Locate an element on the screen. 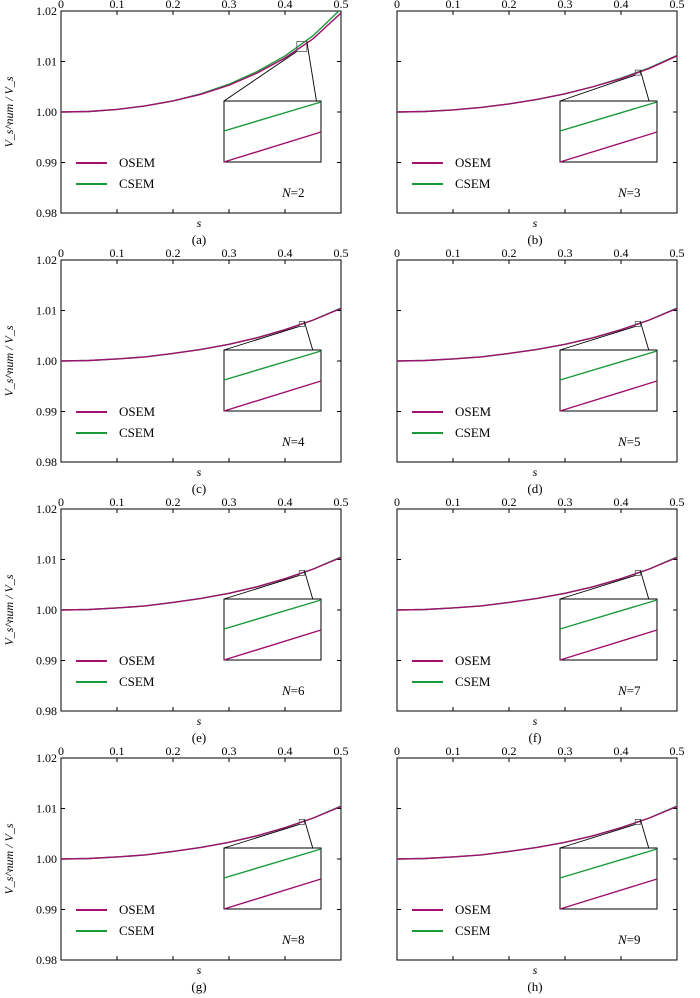 This screenshot has width=700, height=998. n-value: 8 is located at coordinates (301, 939).